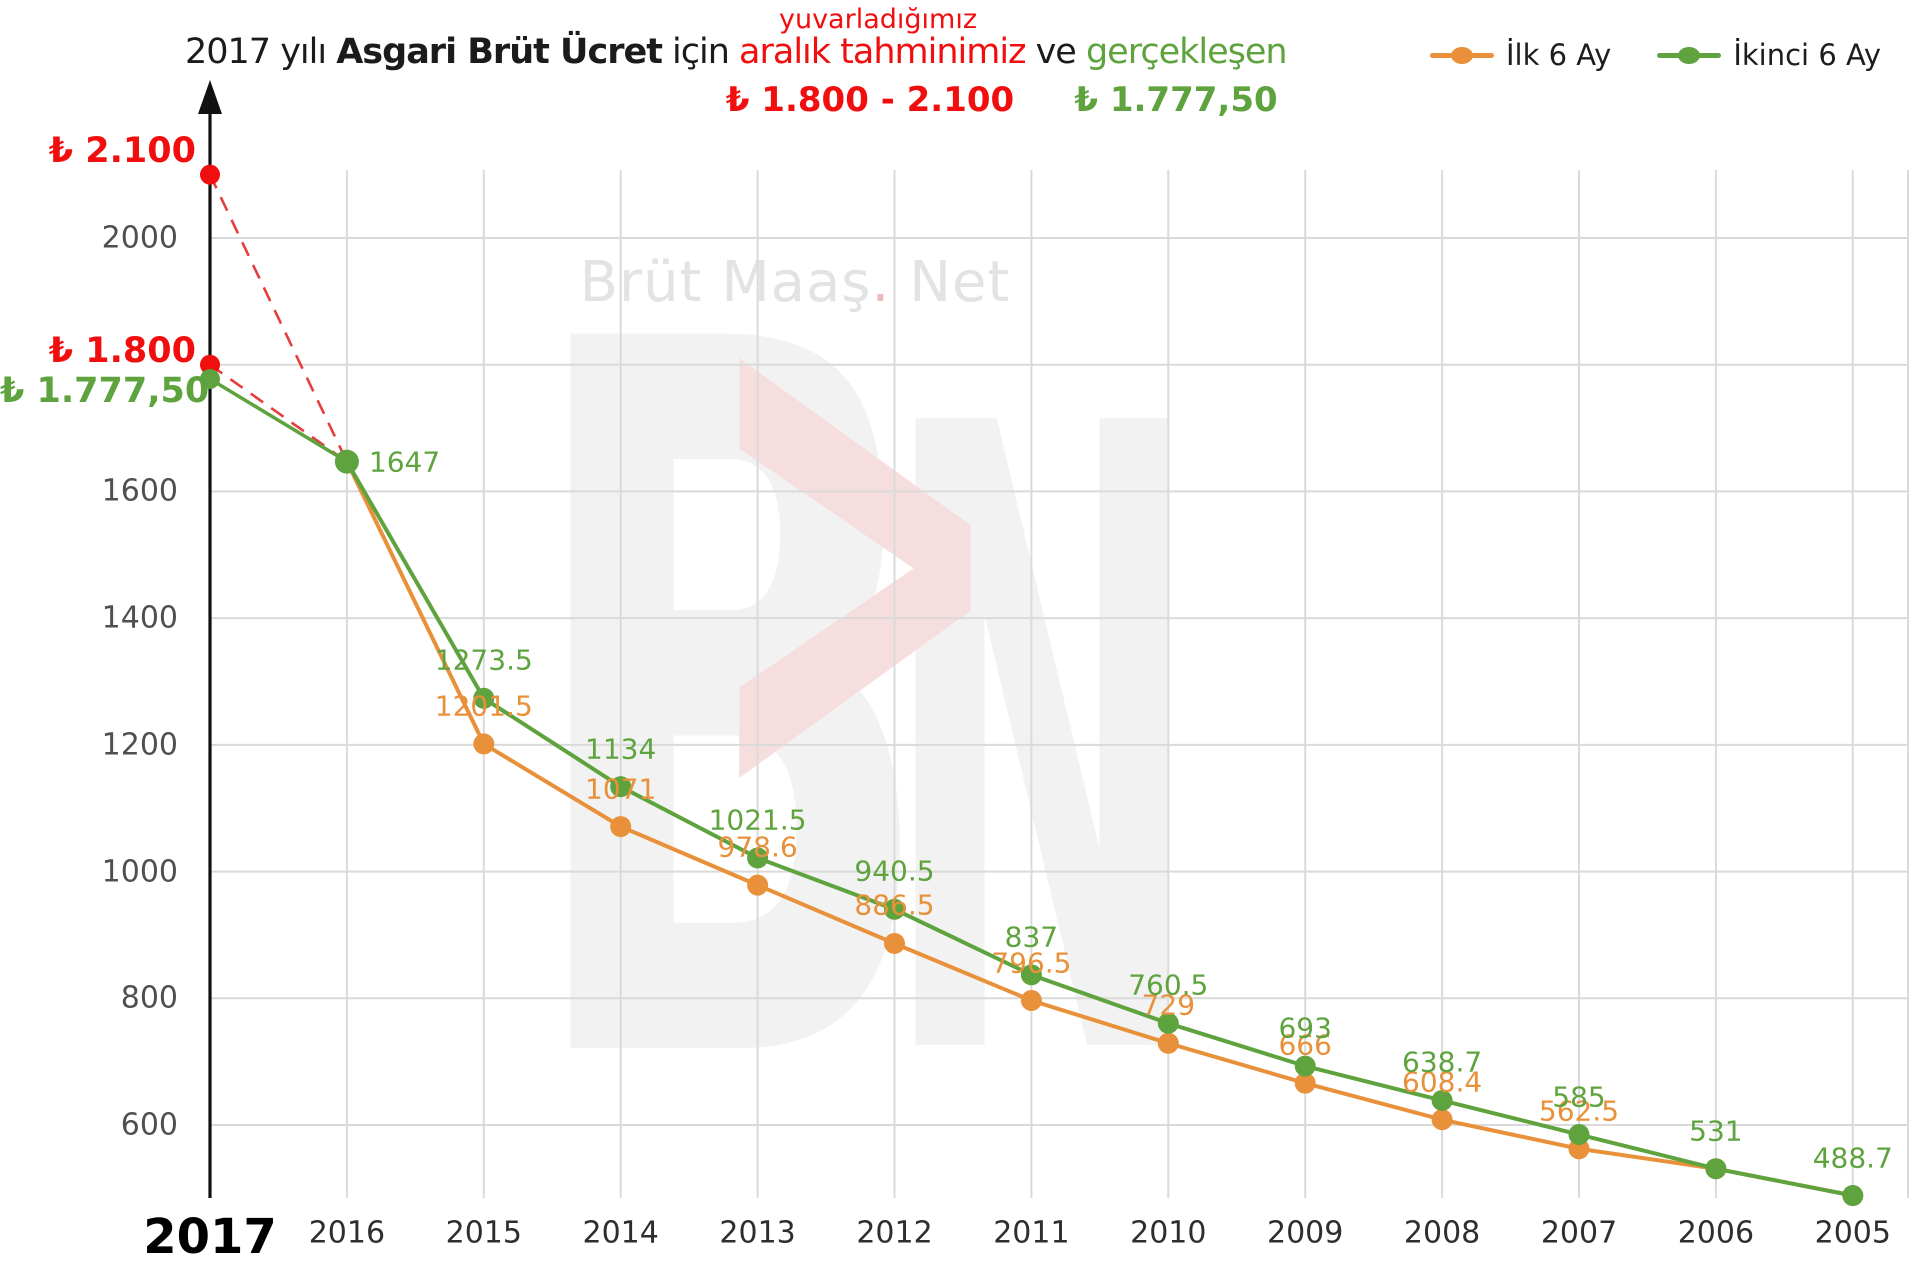 This screenshot has height=1280, width=1920. Describe the element at coordinates (499, 52) in the screenshot. I see `title-part-subject: Asgari Brüt Ücret` at that location.